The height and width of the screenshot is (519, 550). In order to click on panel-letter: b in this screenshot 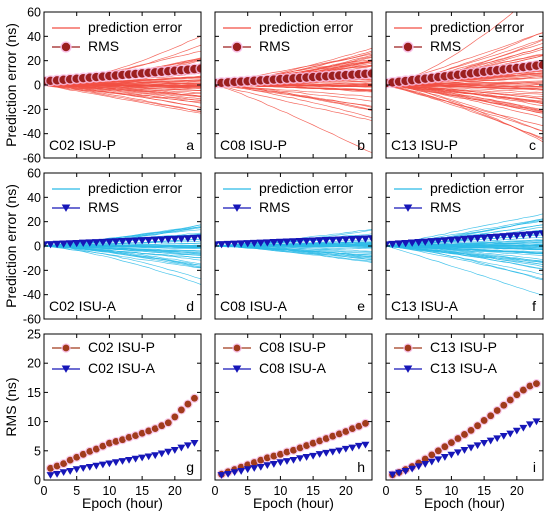, I will do `click(361, 145)`.